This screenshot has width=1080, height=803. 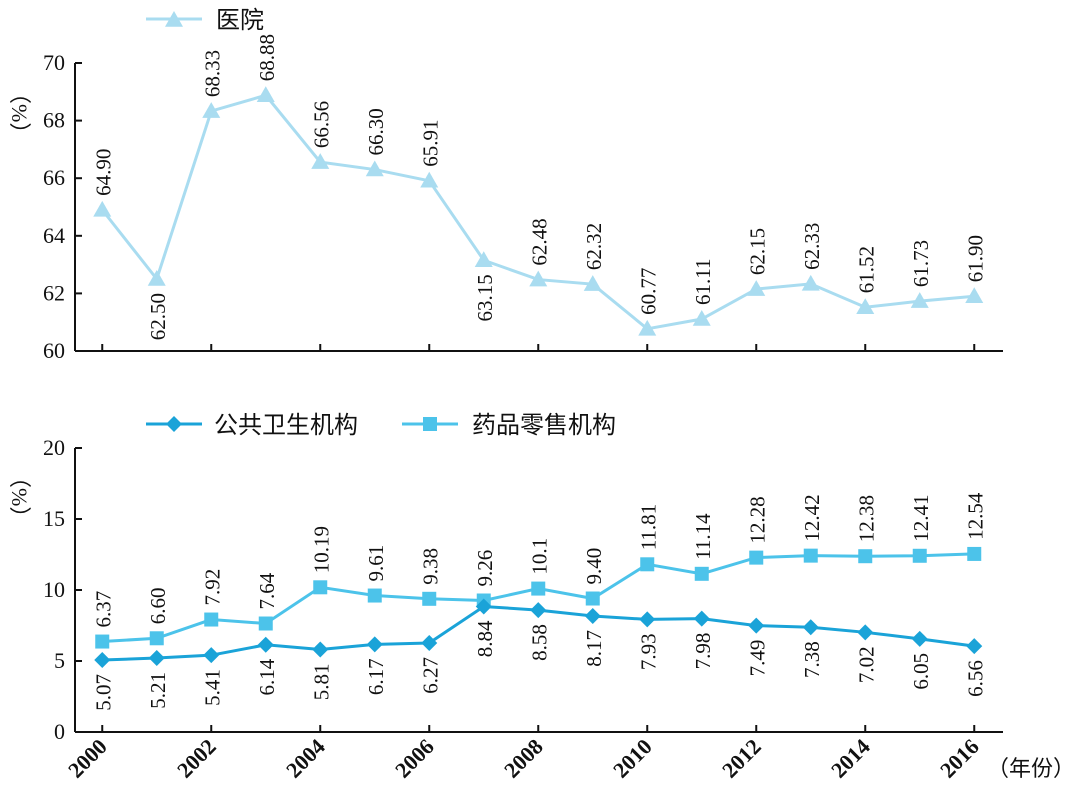 I want to click on data-label-public-health: 8.58, so click(x=539, y=642).